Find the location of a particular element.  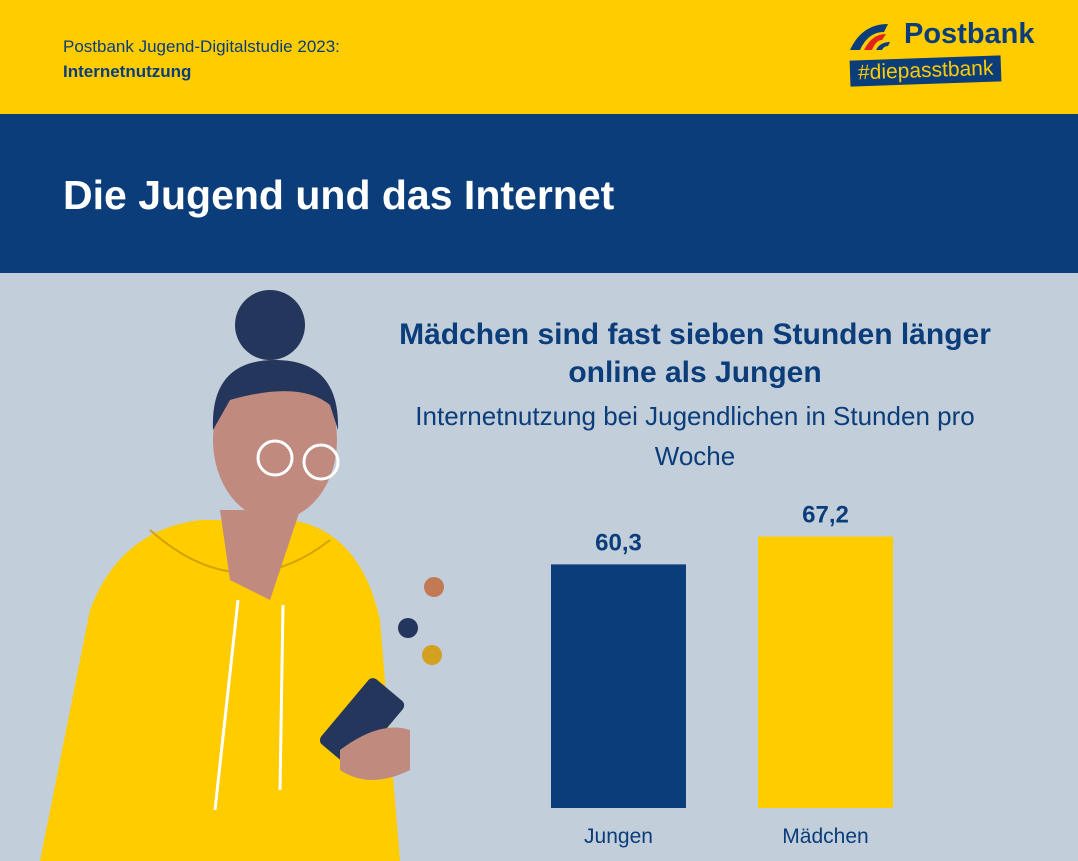

data-label: 60,3 is located at coordinates (618, 542).